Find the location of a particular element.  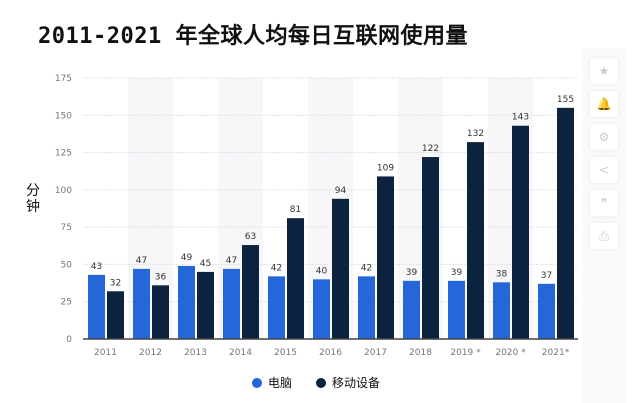

gear-icon: ⚙ is located at coordinates (604, 137).